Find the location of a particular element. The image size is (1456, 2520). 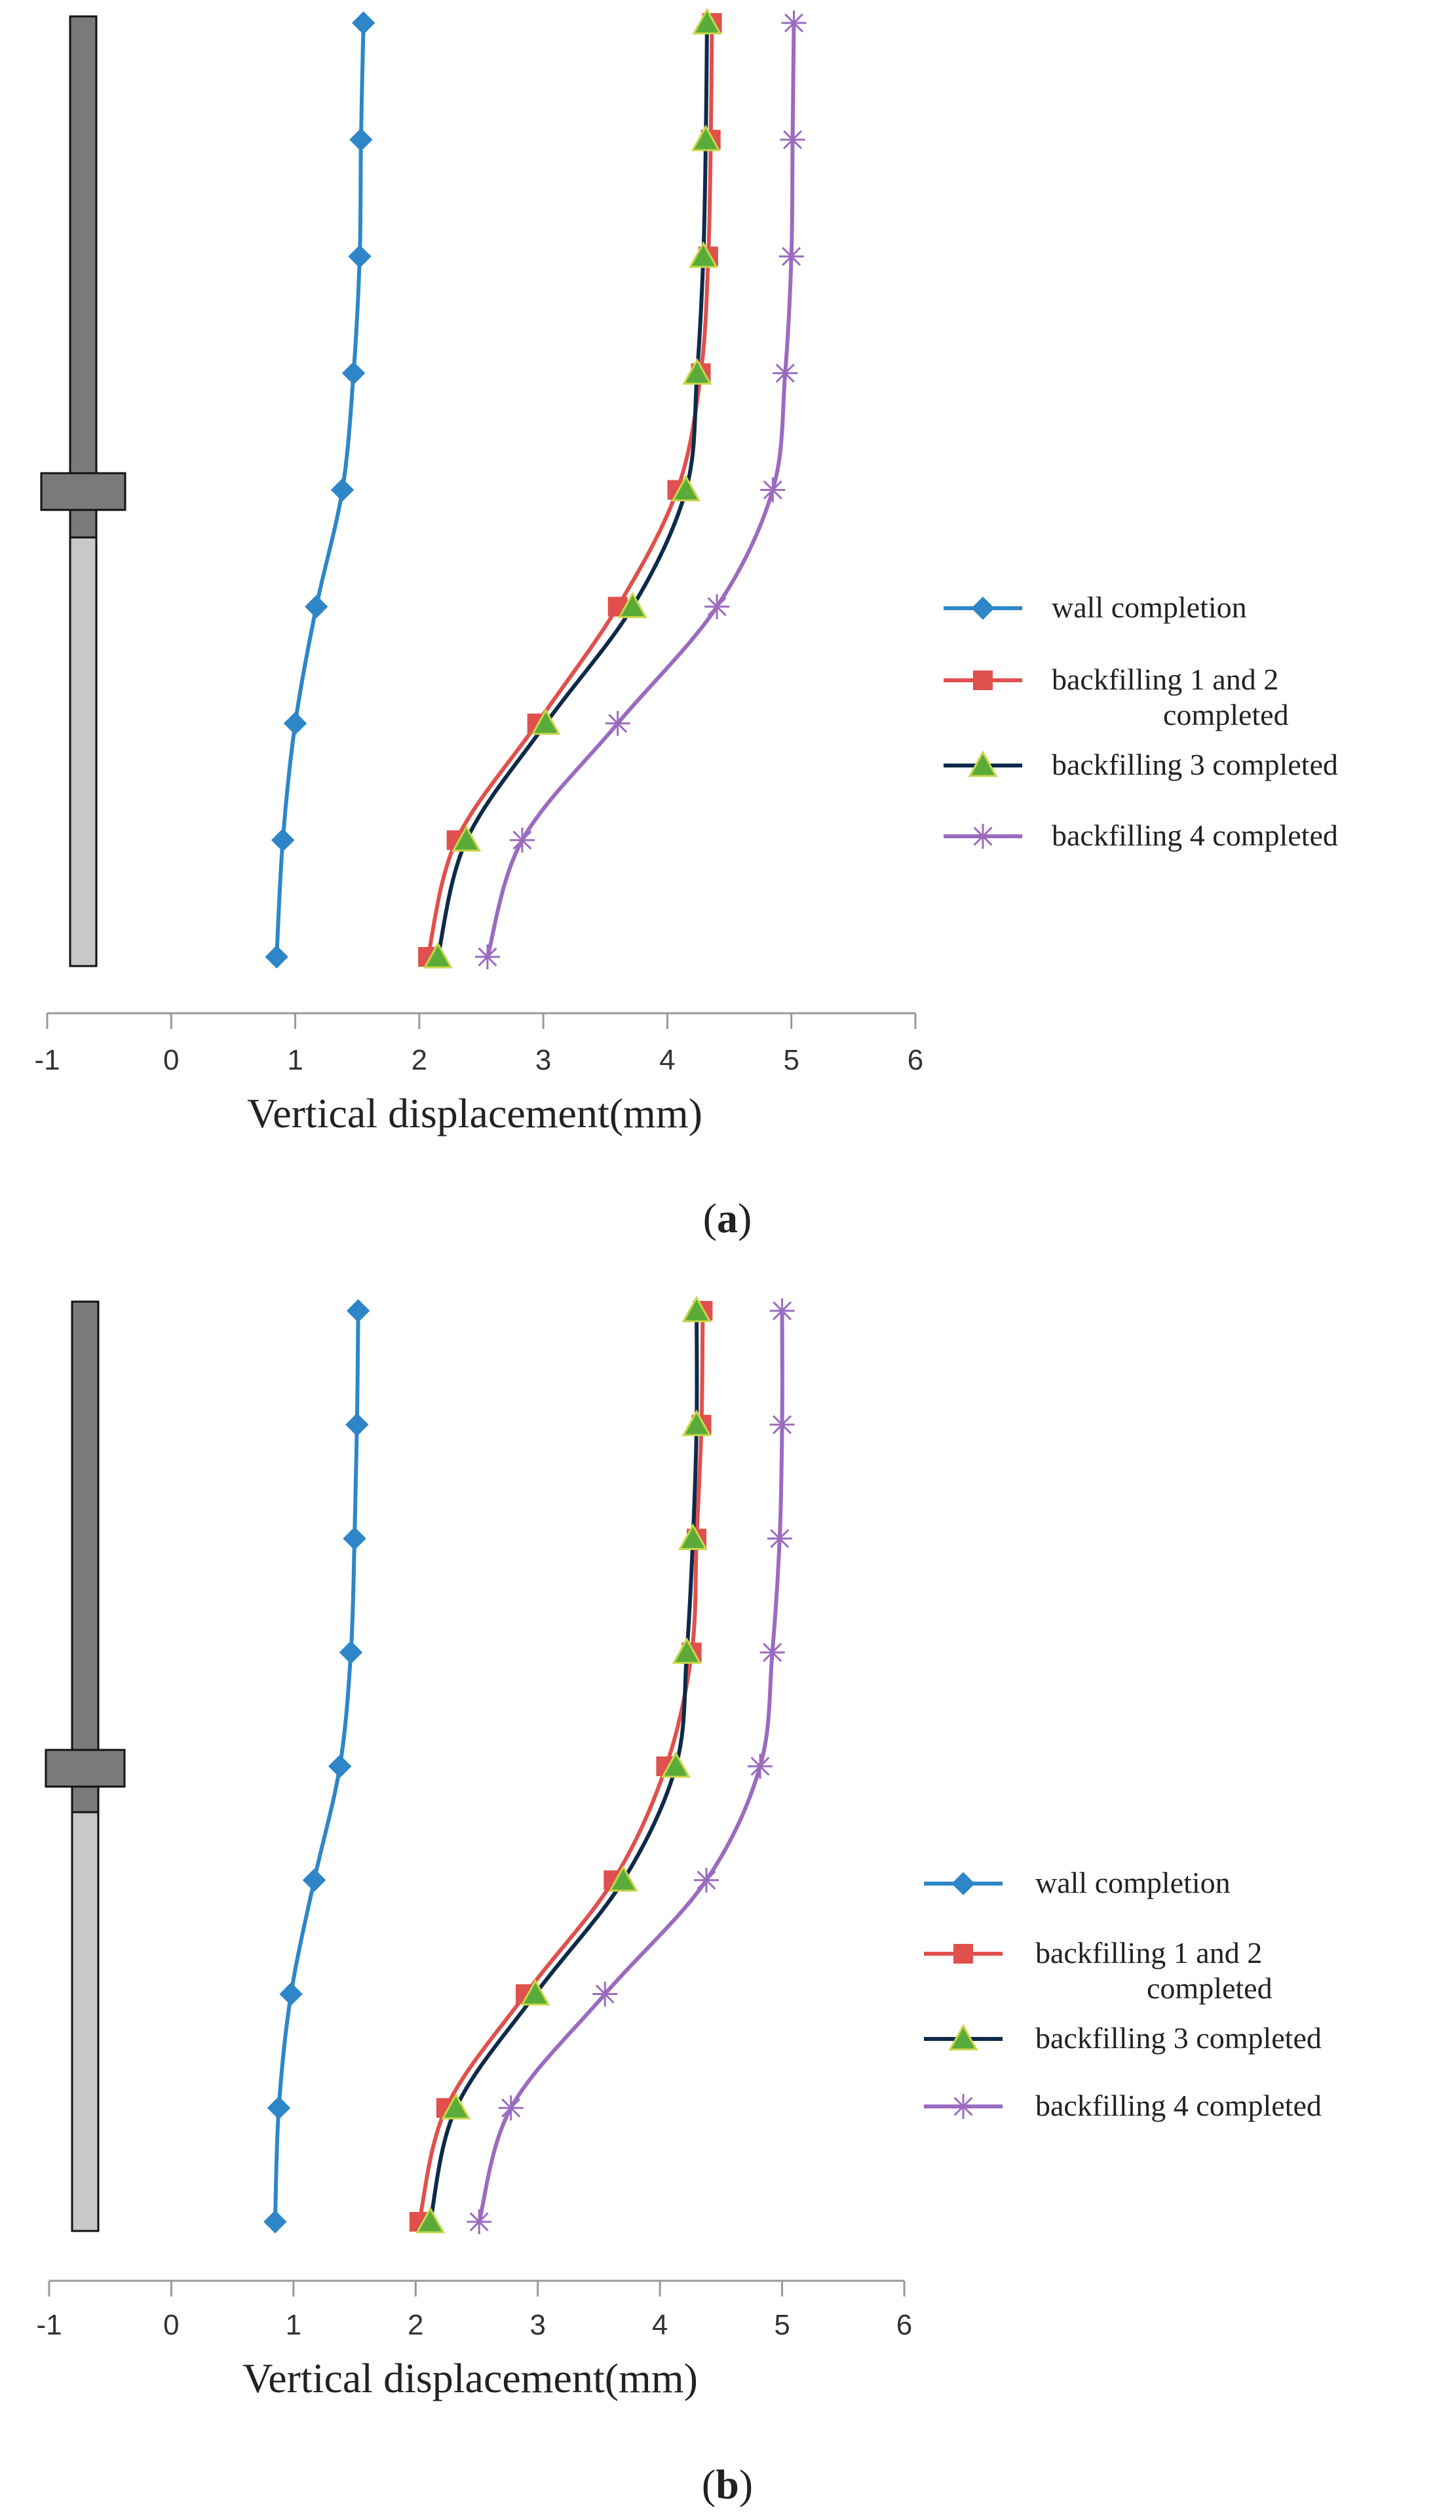

series-star is located at coordinates (640, 489).